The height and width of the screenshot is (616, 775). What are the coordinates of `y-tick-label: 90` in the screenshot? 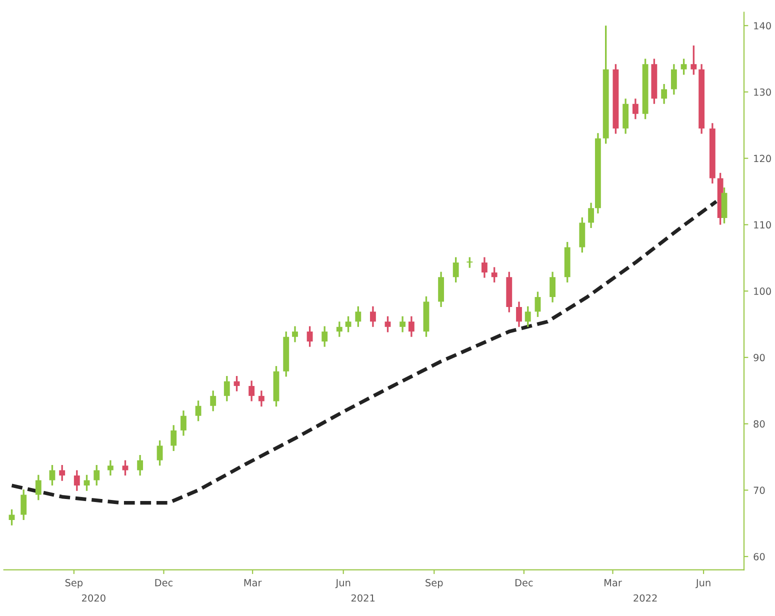 It's located at (759, 358).